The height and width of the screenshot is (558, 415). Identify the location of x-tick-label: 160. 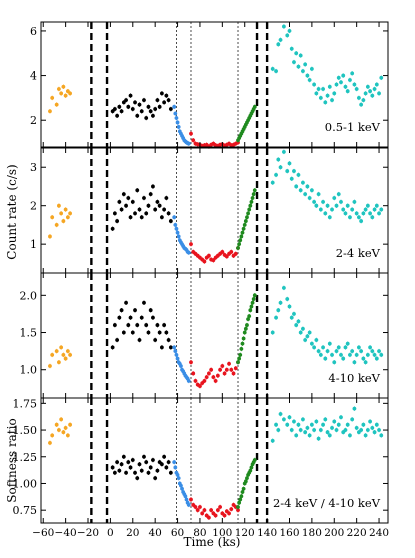
(289, 533).